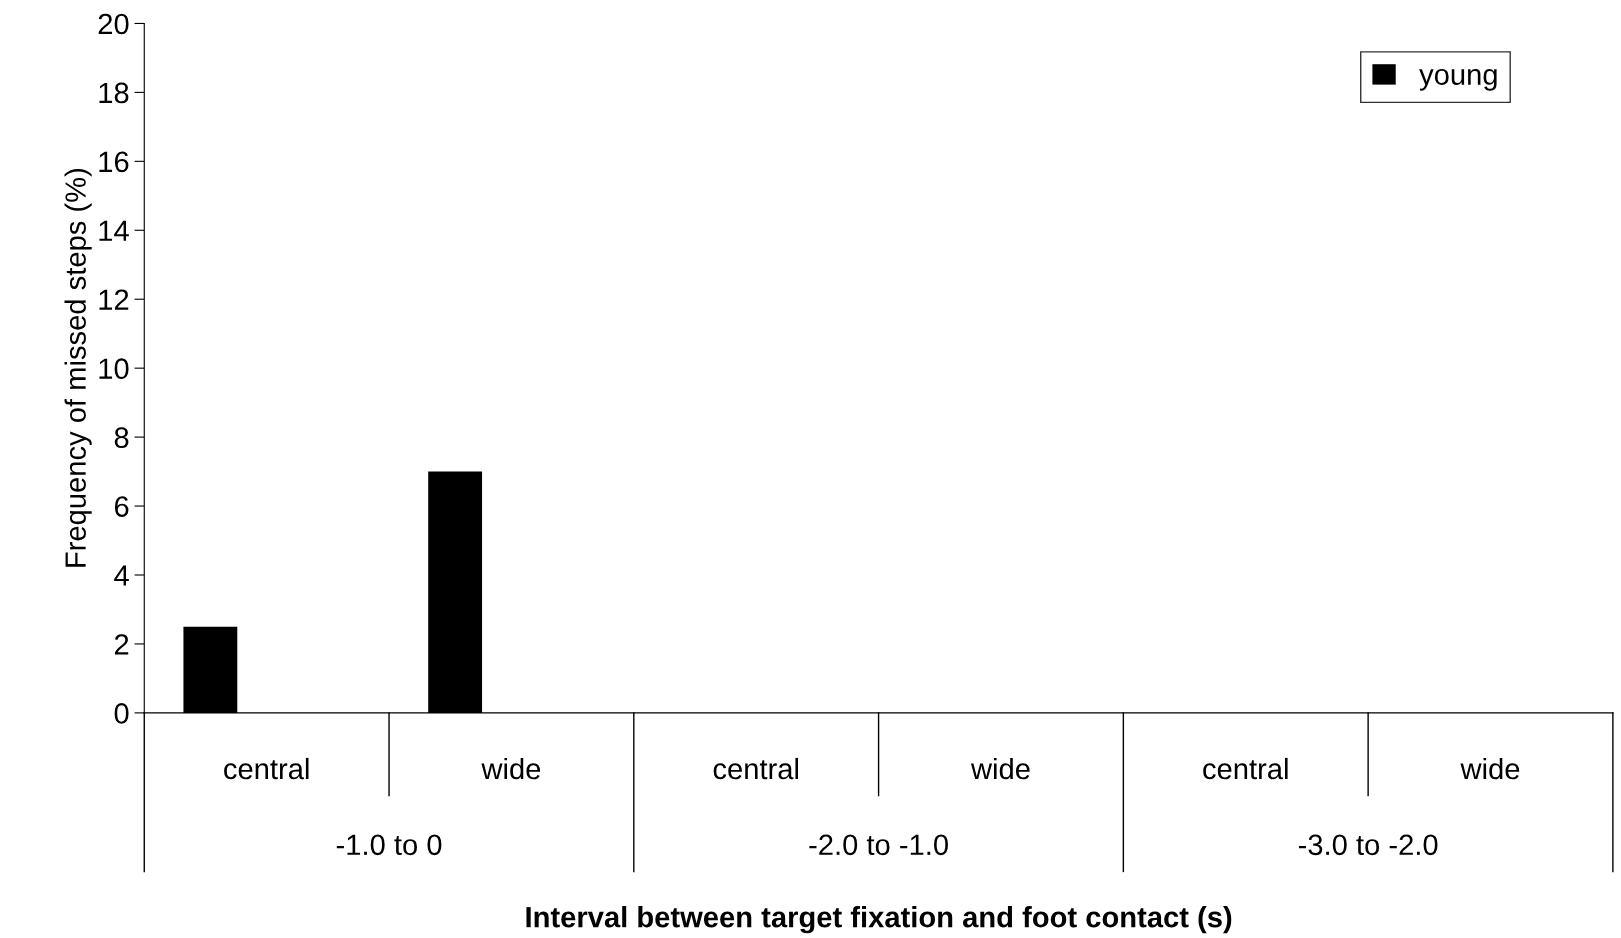  What do you see at coordinates (114, 162) in the screenshot?
I see `y-tick-label: 16` at bounding box center [114, 162].